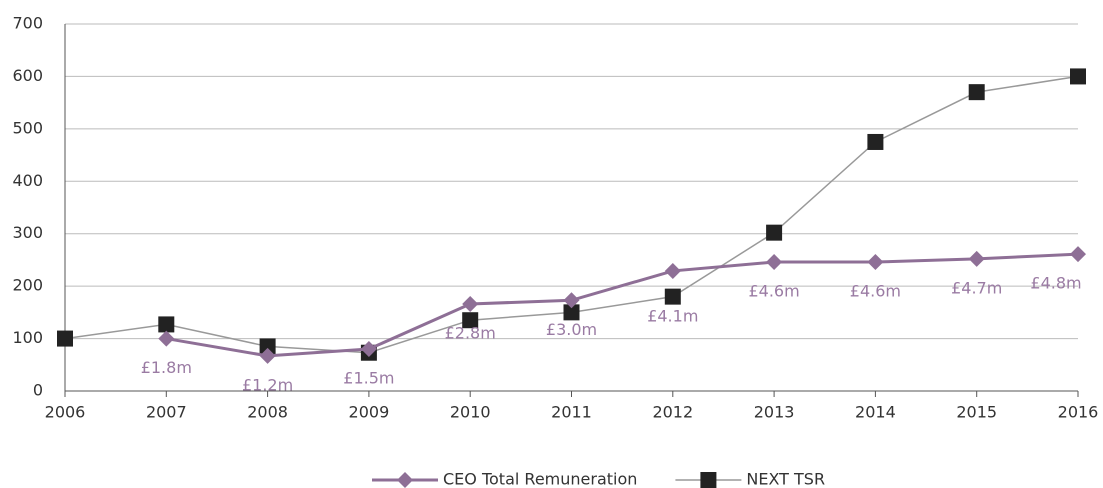 This screenshot has width=1103, height=488. Describe the element at coordinates (470, 412) in the screenshot. I see `x-tick-label: 2010` at that location.